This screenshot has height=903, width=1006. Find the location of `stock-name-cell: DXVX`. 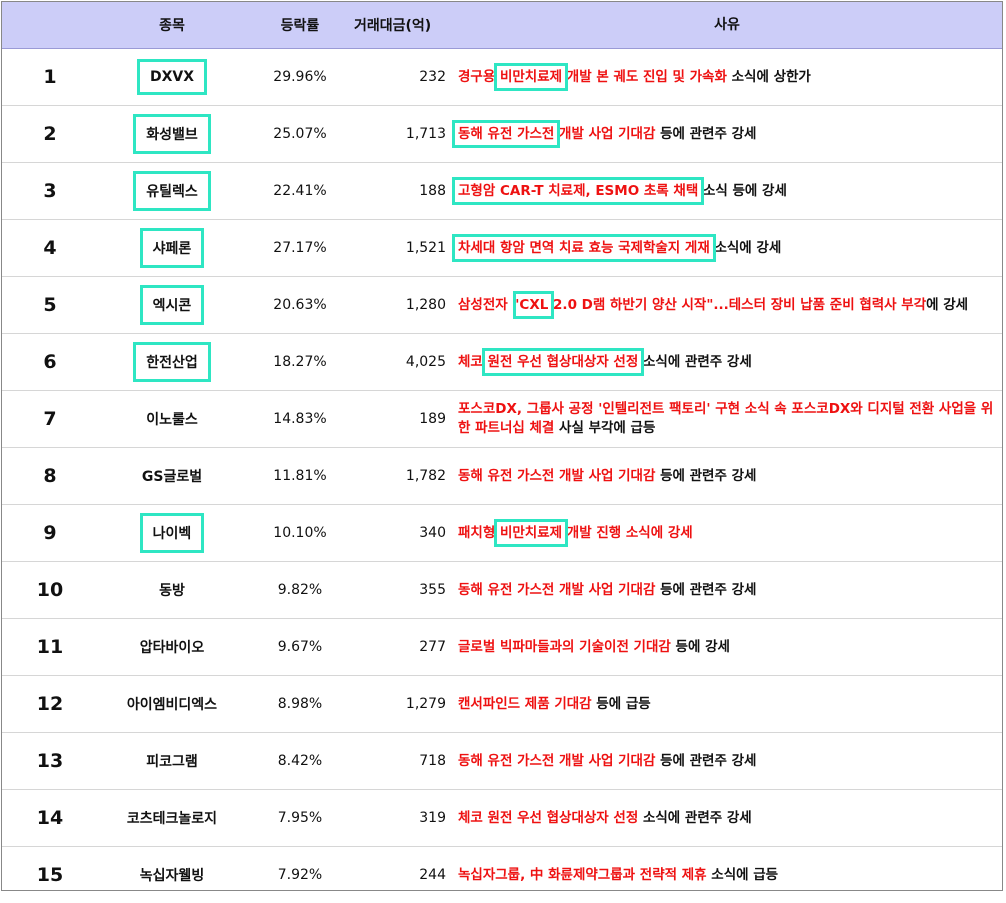

stock-name-cell: DXVX is located at coordinates (172, 77).